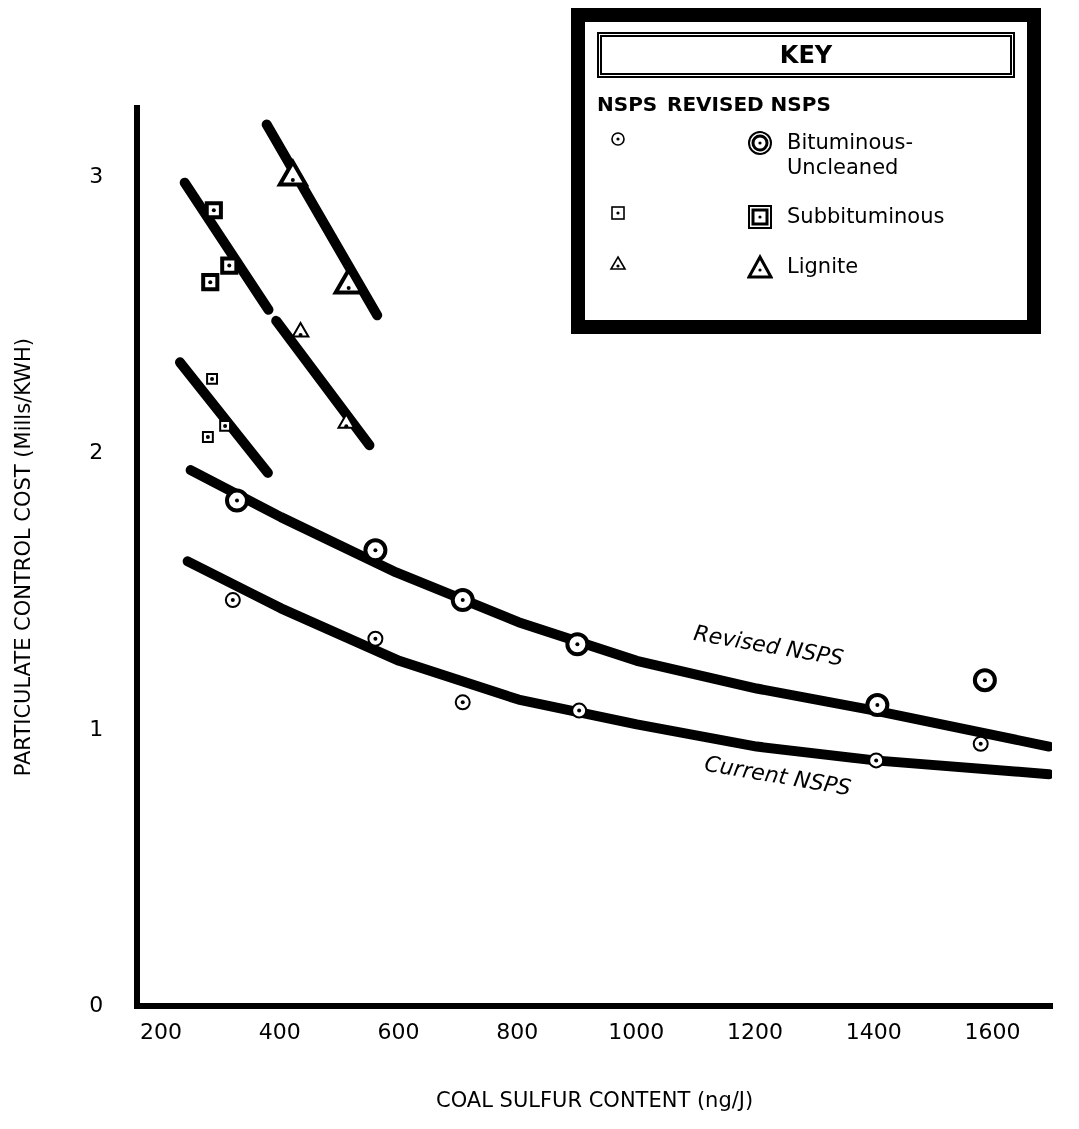 Image resolution: width=1079 pixels, height=1129 pixels. What do you see at coordinates (517, 1032) in the screenshot?
I see `x-tick-label: 800` at bounding box center [517, 1032].